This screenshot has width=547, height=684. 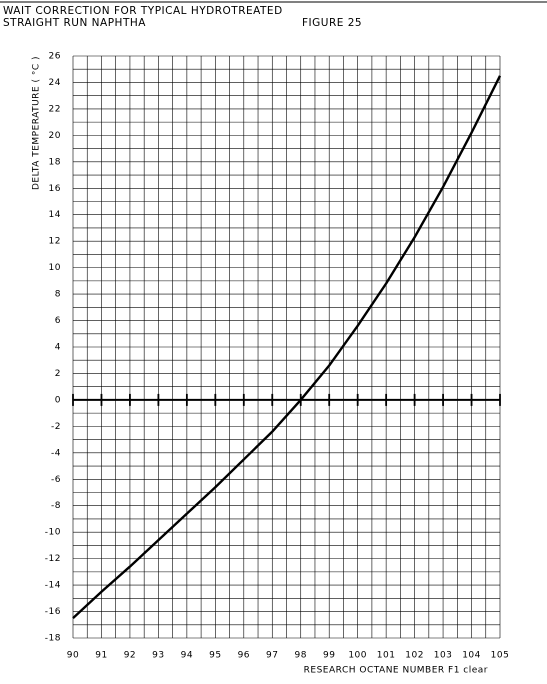 What do you see at coordinates (58, 321) in the screenshot?
I see `y-tick-label: 6` at bounding box center [58, 321].